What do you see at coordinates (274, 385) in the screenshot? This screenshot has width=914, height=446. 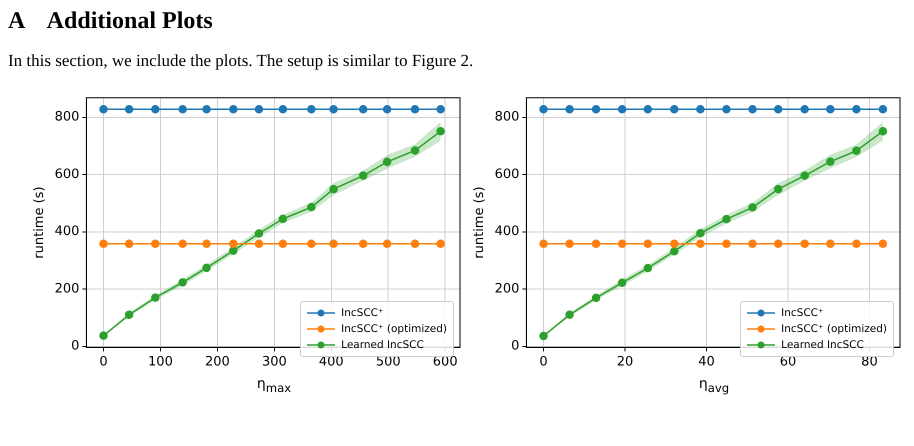 I see `x-axis-title: η$_{max}$` at bounding box center [274, 385].